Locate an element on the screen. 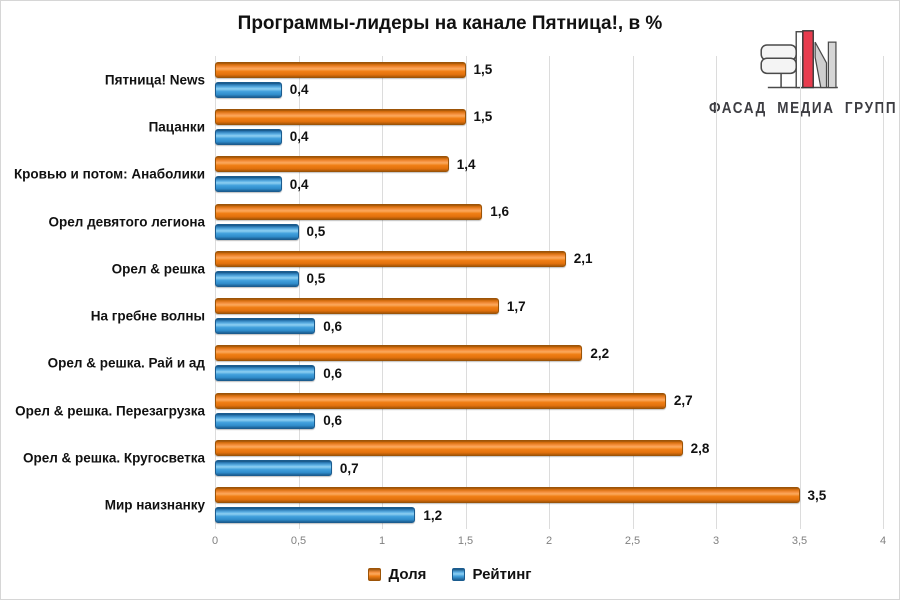 The height and width of the screenshot is (600, 900). bar-line: 2,2 is located at coordinates (549, 353).